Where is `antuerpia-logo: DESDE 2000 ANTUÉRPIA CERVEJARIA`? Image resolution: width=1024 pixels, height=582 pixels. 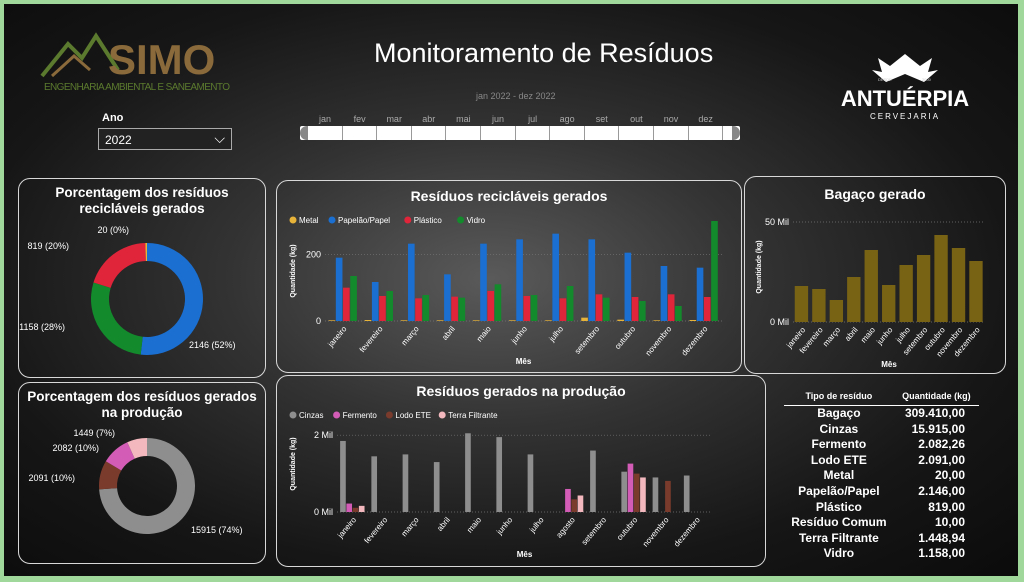 antuerpia-logo: DESDE 2000 ANTUÉRPIA CERVEJARIA is located at coordinates (905, 91).